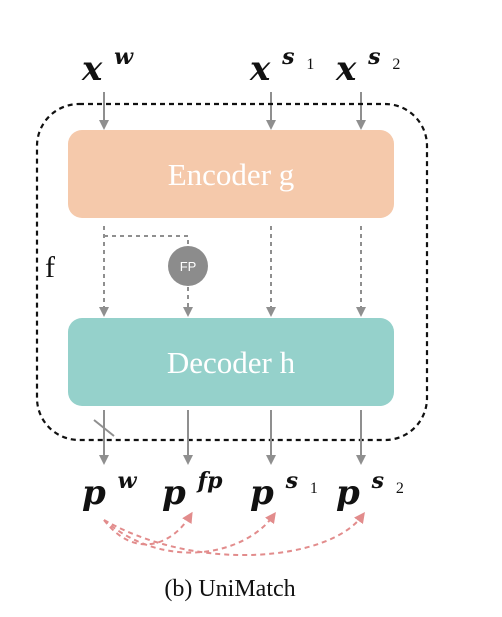  I want to click on decoder-block, so click(231, 362).